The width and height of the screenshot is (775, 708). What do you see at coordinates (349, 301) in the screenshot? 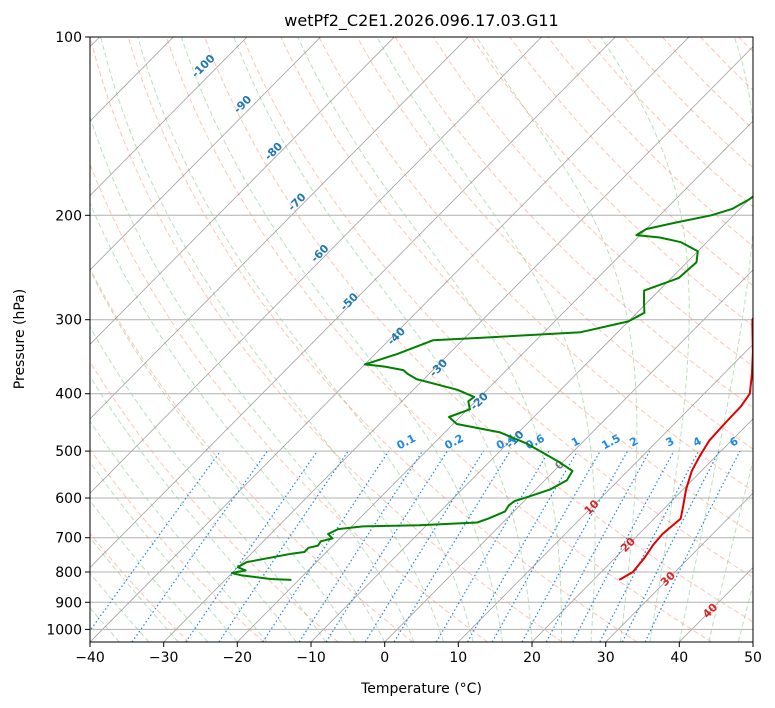
I see `isotherm-label: -50` at bounding box center [349, 301].